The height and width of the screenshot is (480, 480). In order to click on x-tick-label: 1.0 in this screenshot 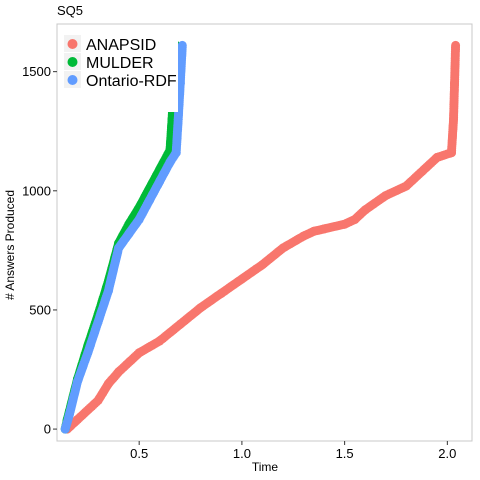, I will do `click(242, 453)`.